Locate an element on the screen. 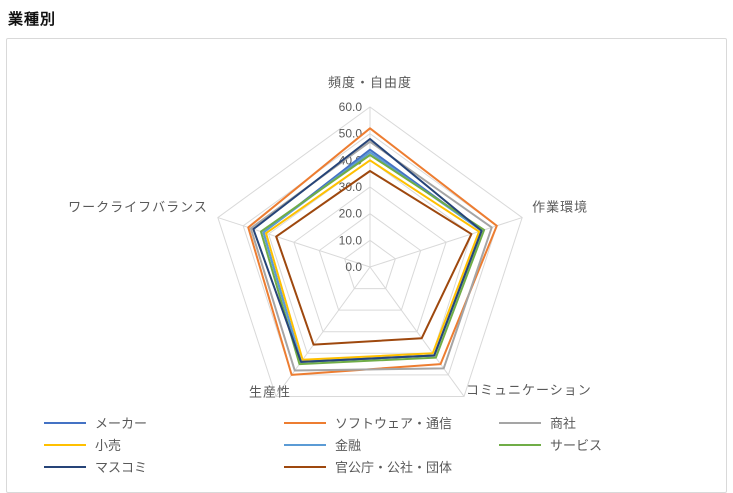 The image size is (733, 493). page-title: 業種別 is located at coordinates (32, 19).